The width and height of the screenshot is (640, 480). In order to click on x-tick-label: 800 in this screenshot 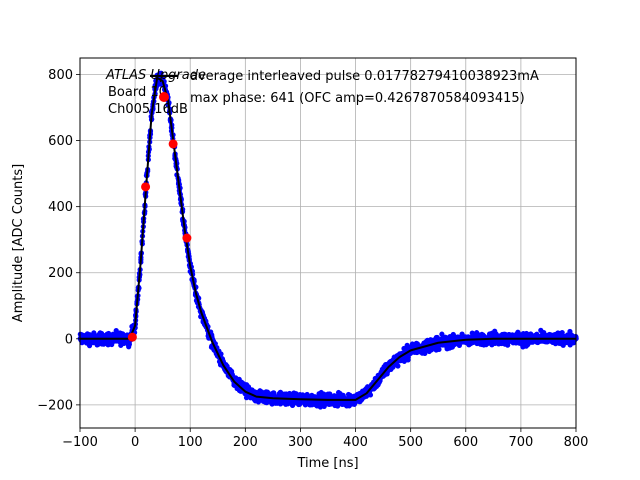, I will do `click(576, 442)`.